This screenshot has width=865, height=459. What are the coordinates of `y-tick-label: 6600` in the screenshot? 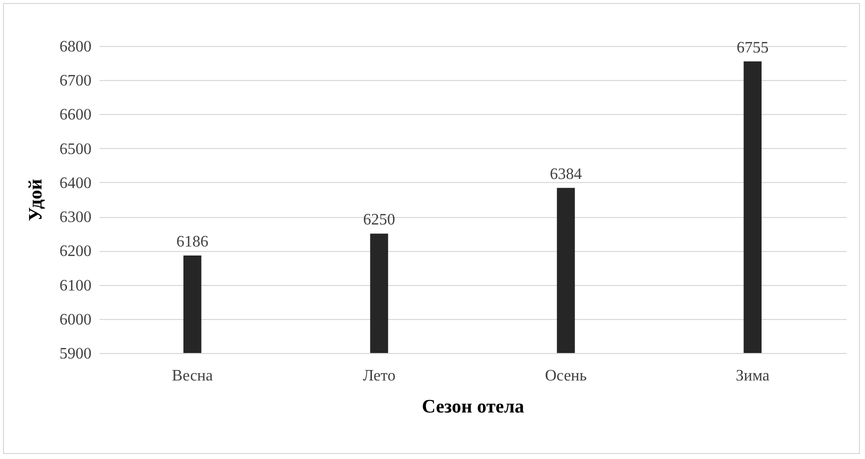 It's located at (76, 115).